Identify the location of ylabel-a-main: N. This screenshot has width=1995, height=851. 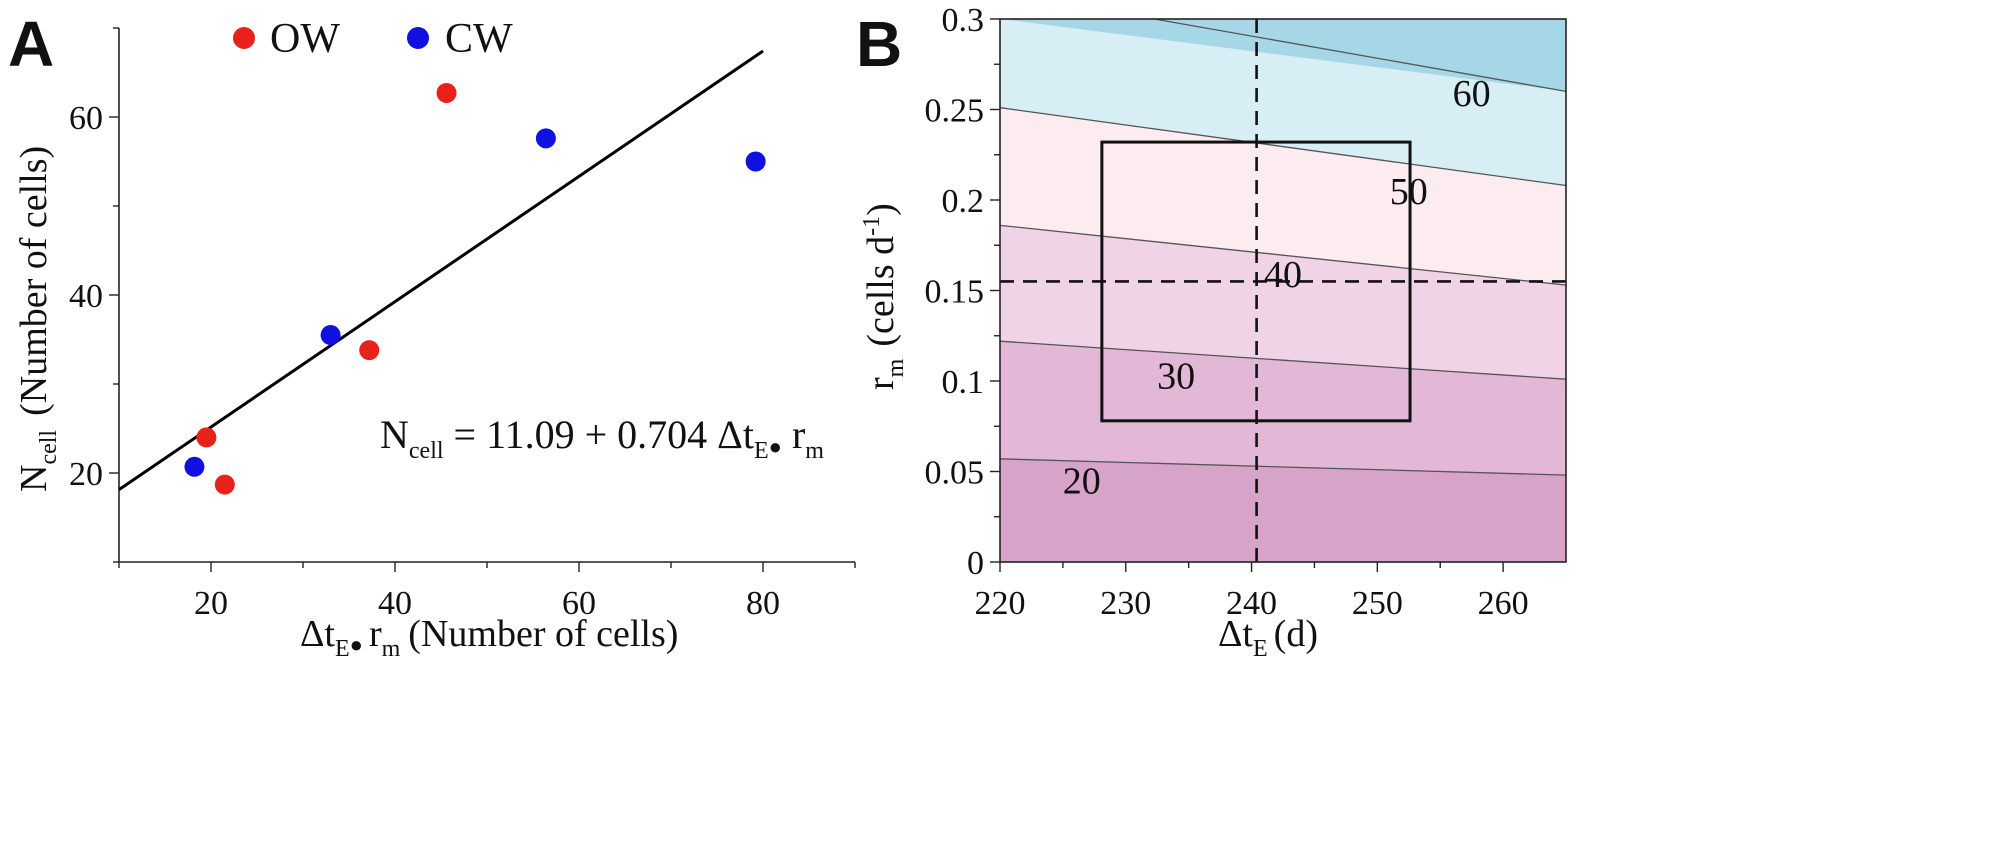
(34, 478).